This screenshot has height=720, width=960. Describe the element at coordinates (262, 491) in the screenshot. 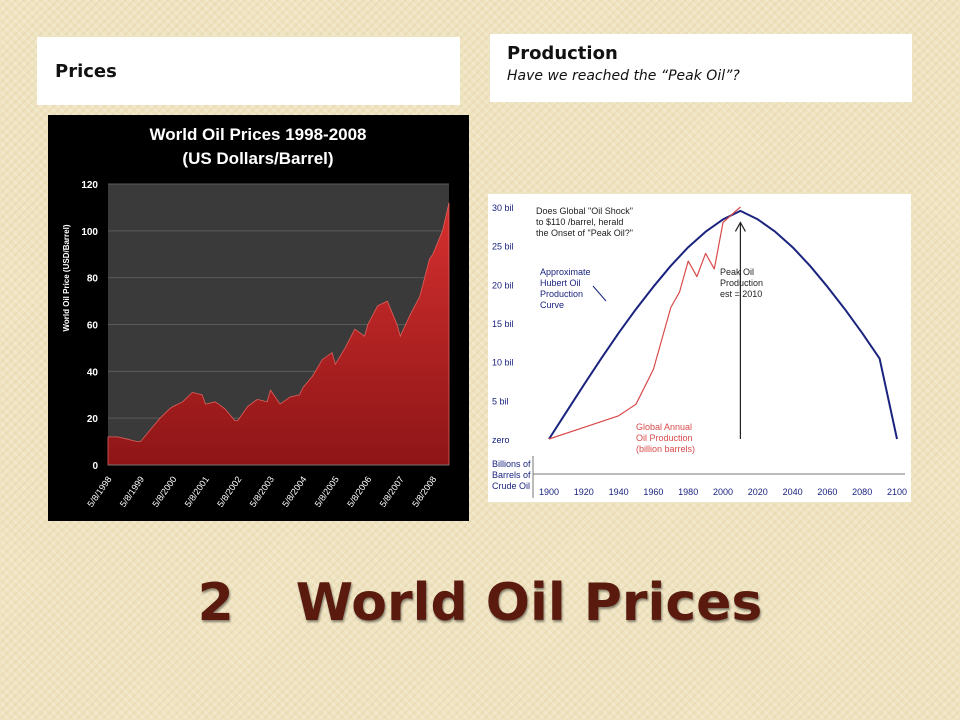

I see `x-tick-label: 5/8/2003` at that location.